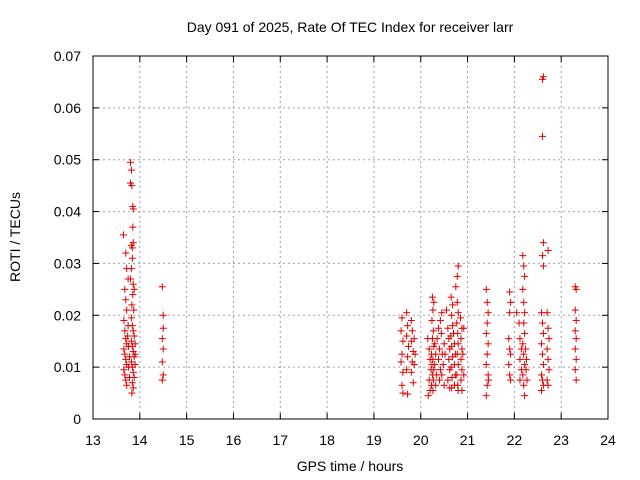 This screenshot has width=640, height=480. I want to click on x-tick-label: 19, so click(374, 440).